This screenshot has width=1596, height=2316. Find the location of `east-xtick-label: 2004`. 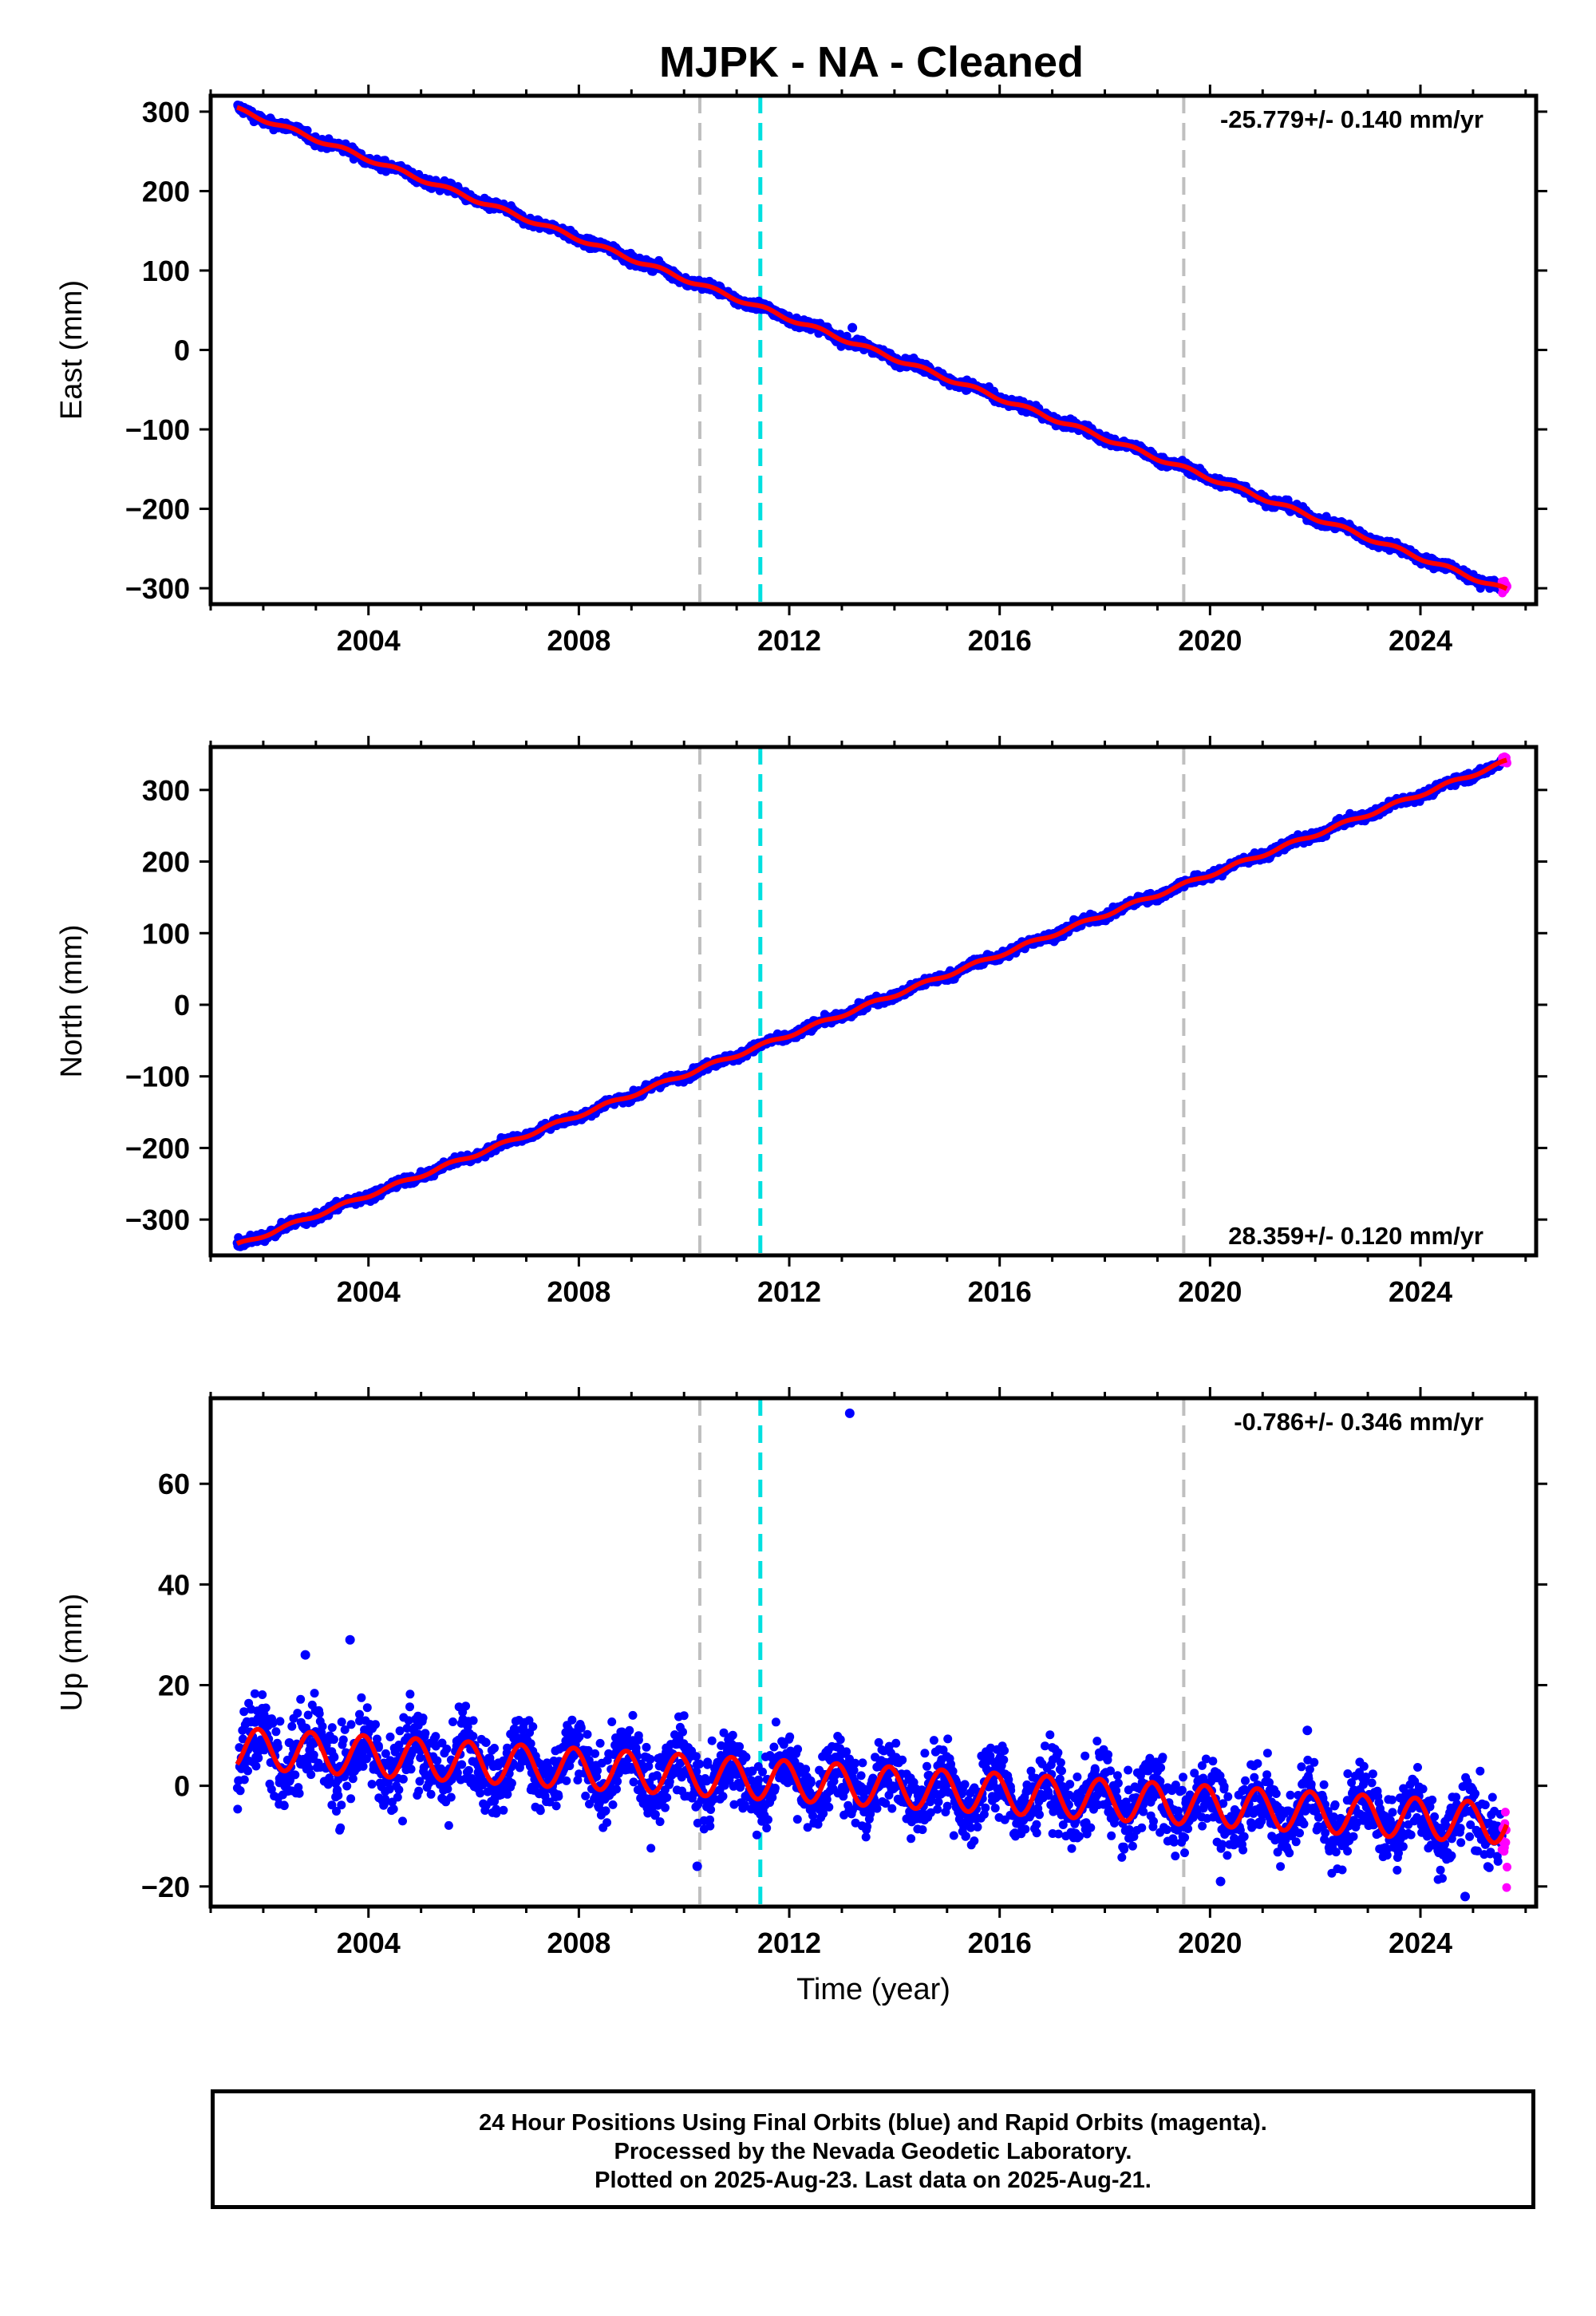

east-xtick-label: 2004 is located at coordinates (369, 640).